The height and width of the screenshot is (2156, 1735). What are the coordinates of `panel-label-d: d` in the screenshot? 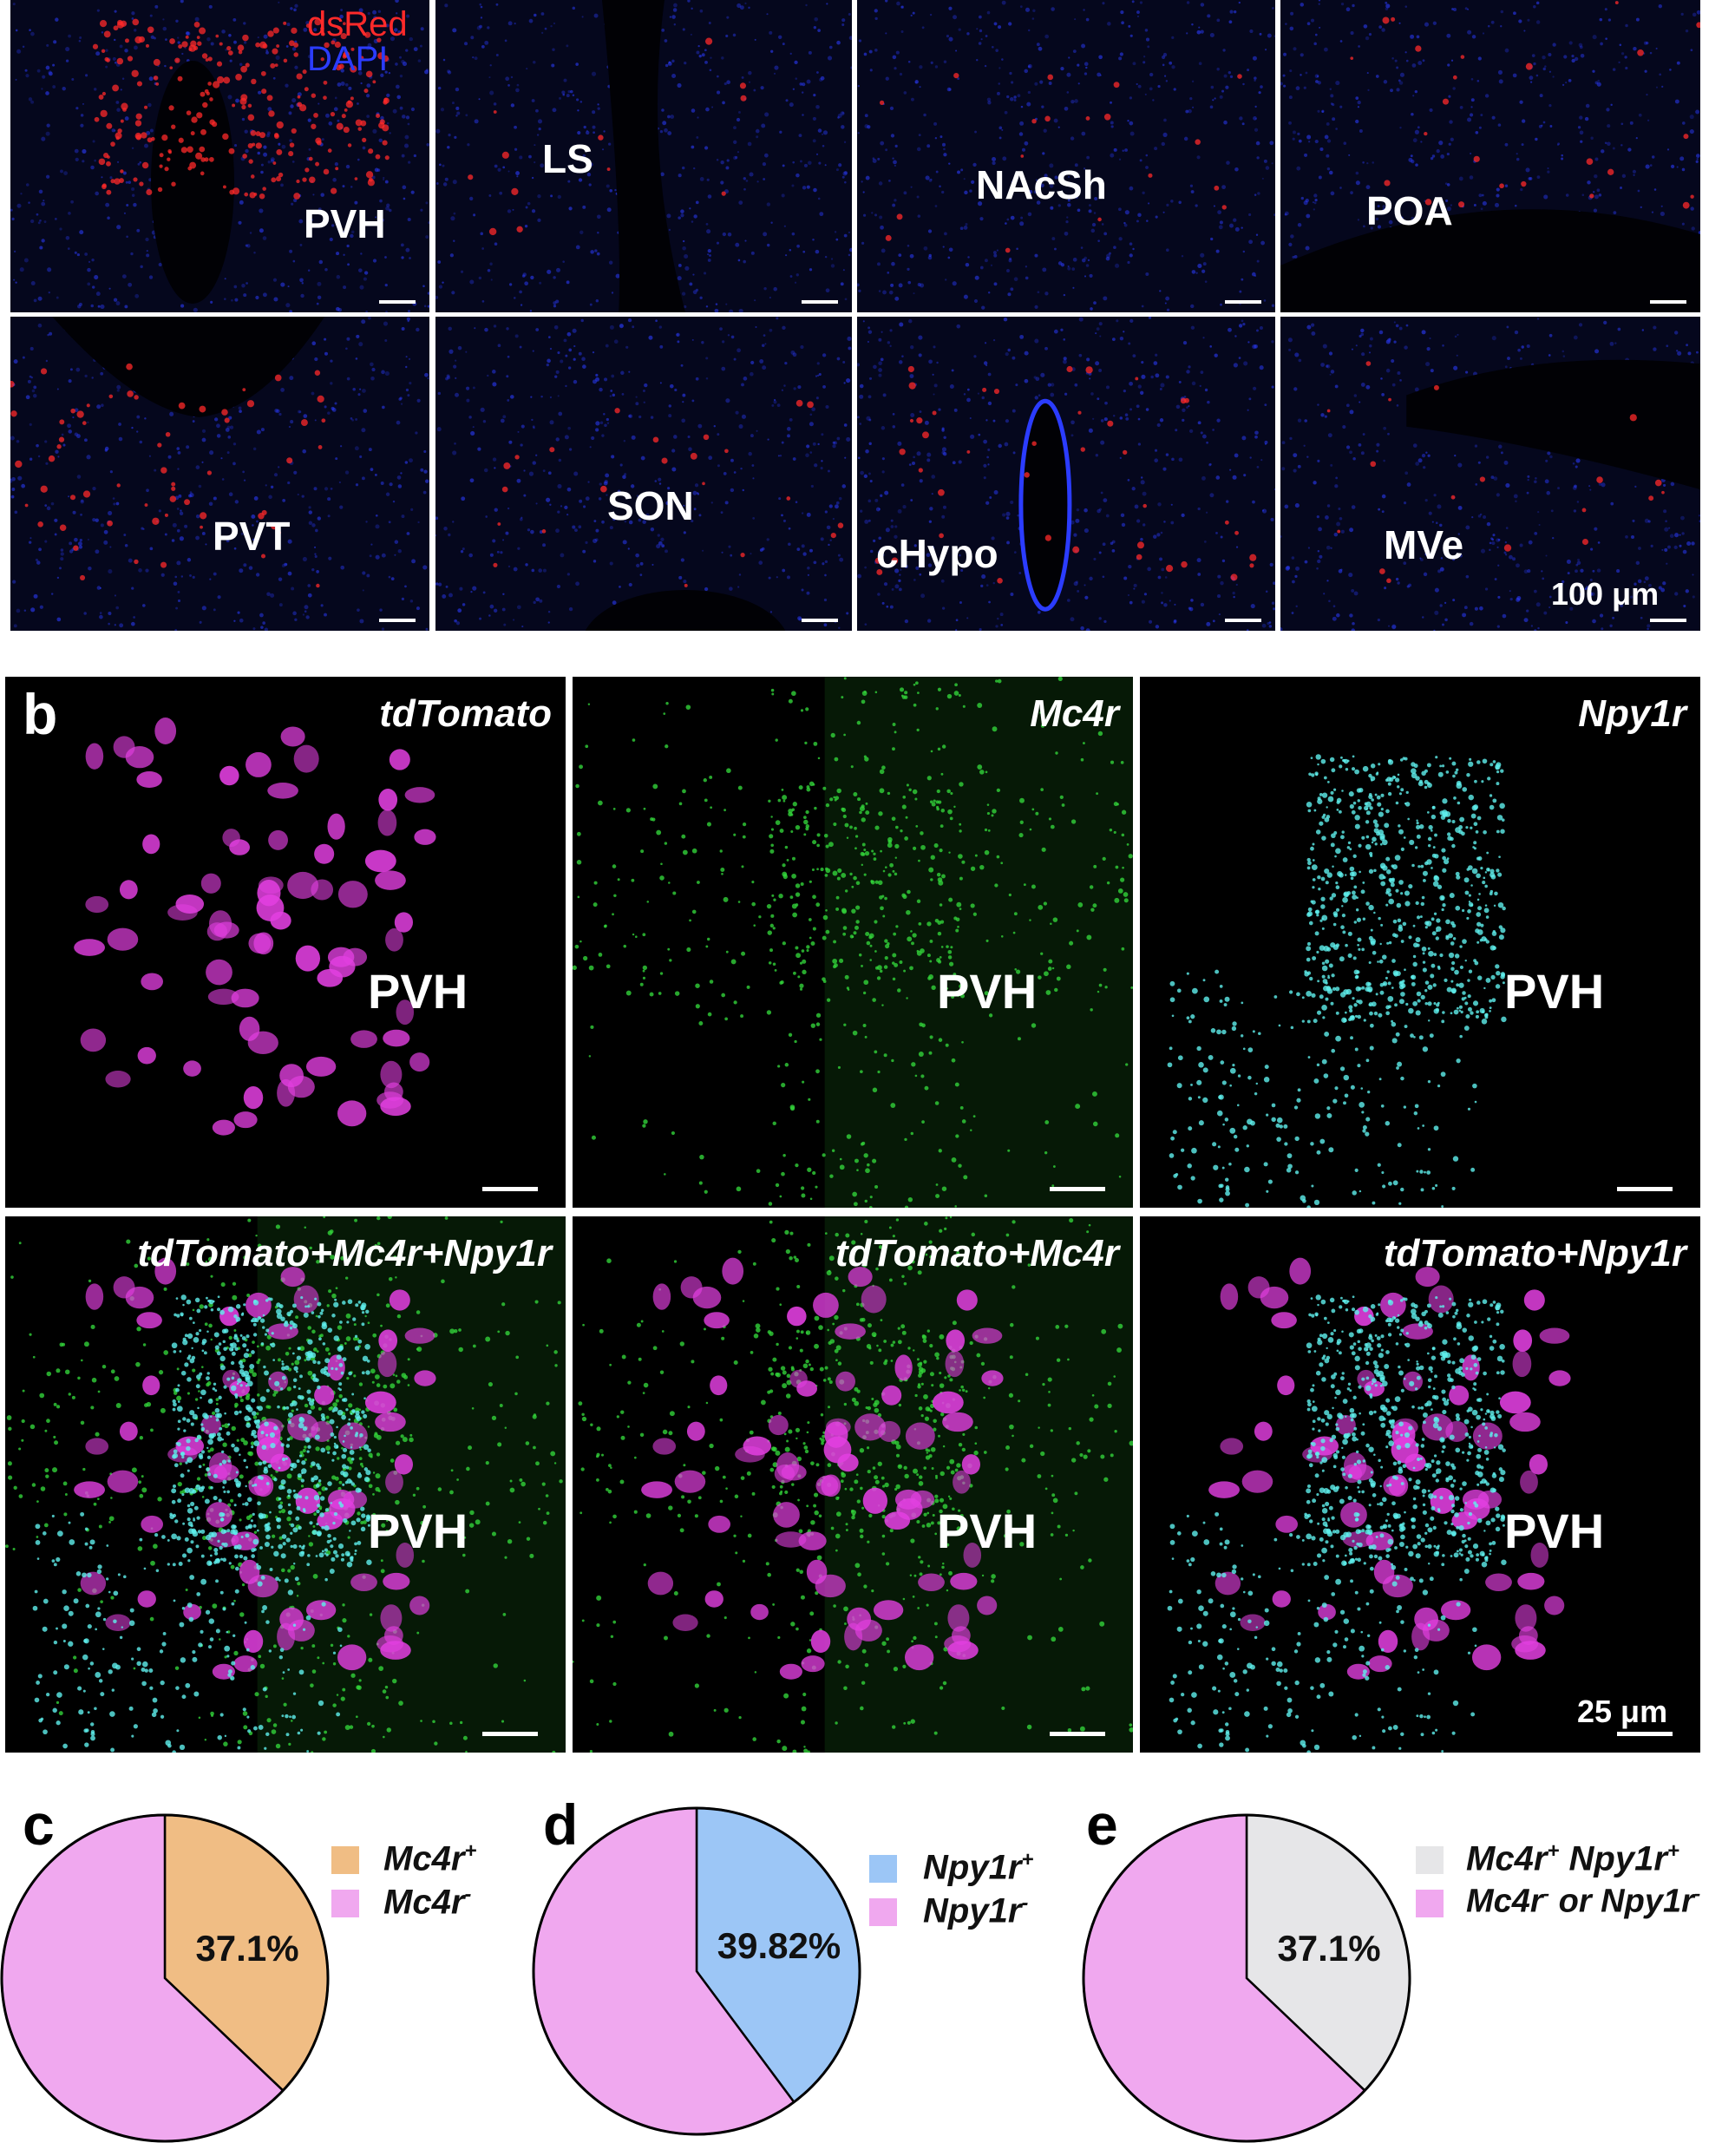 It's located at (561, 1824).